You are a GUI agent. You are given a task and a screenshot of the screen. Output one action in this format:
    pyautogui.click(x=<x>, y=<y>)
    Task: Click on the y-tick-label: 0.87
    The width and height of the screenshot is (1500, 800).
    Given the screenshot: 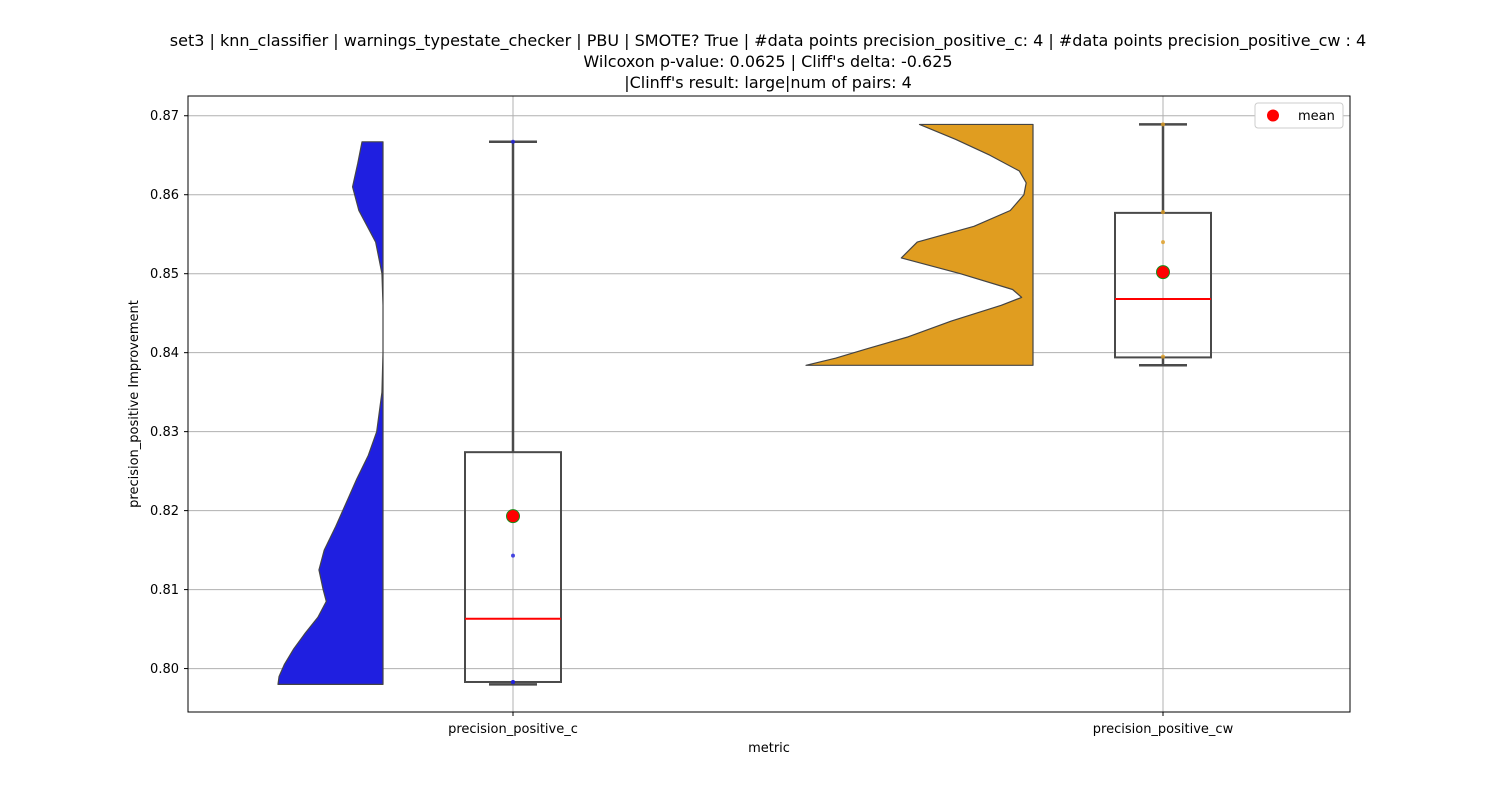 What is the action you would take?
    pyautogui.click(x=164, y=116)
    